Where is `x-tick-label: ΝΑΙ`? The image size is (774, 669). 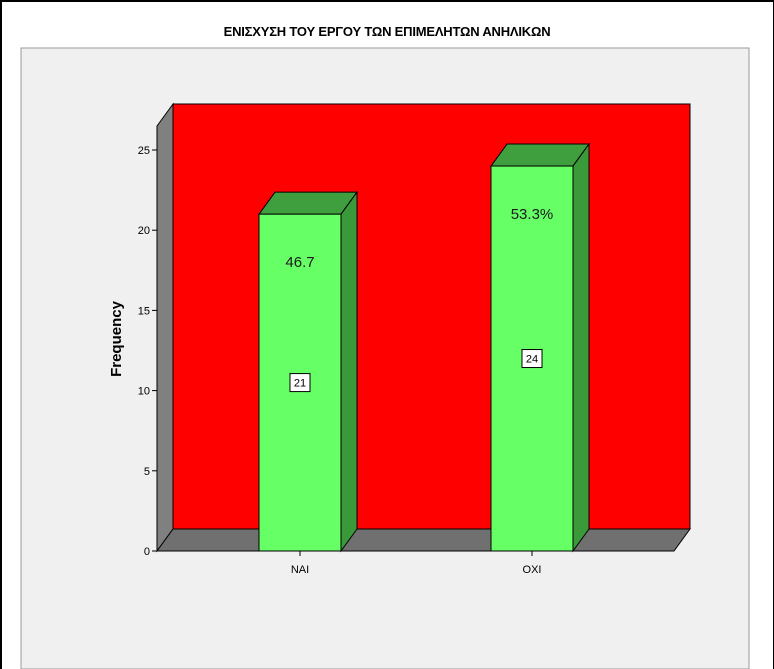
x-tick-label: ΝΑΙ is located at coordinates (300, 570).